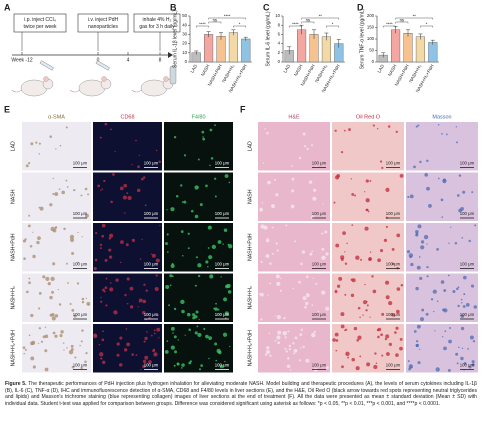  Describe the element at coordinates (392, 70) in the screenshot. I see `x-tick-label: NASH` at that location.